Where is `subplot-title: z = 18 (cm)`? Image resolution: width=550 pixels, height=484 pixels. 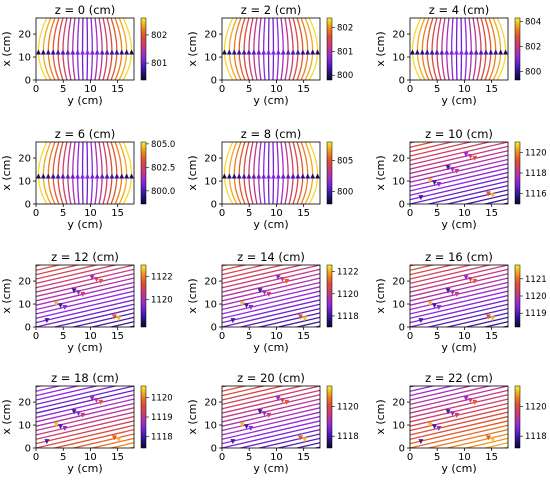
subplot-title: z = 18 (cm) is located at coordinates (85, 378).